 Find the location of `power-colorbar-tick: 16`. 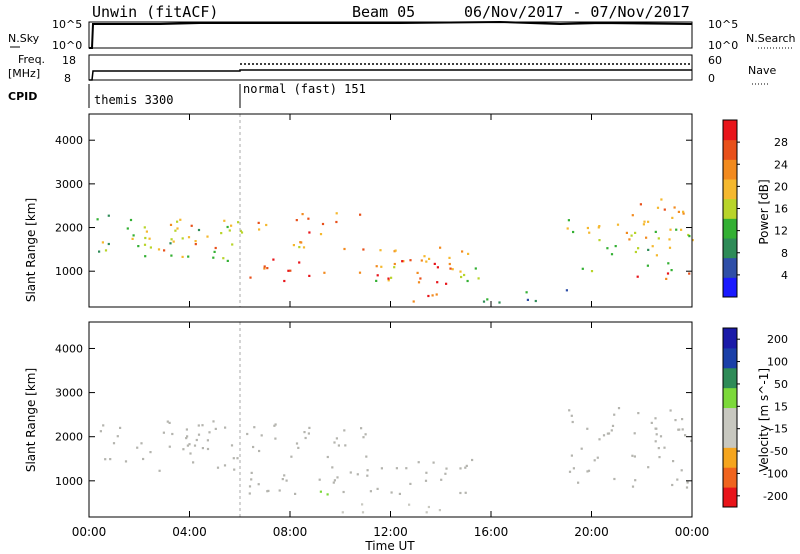

power-colorbar-tick: 16 is located at coordinates (781, 209).